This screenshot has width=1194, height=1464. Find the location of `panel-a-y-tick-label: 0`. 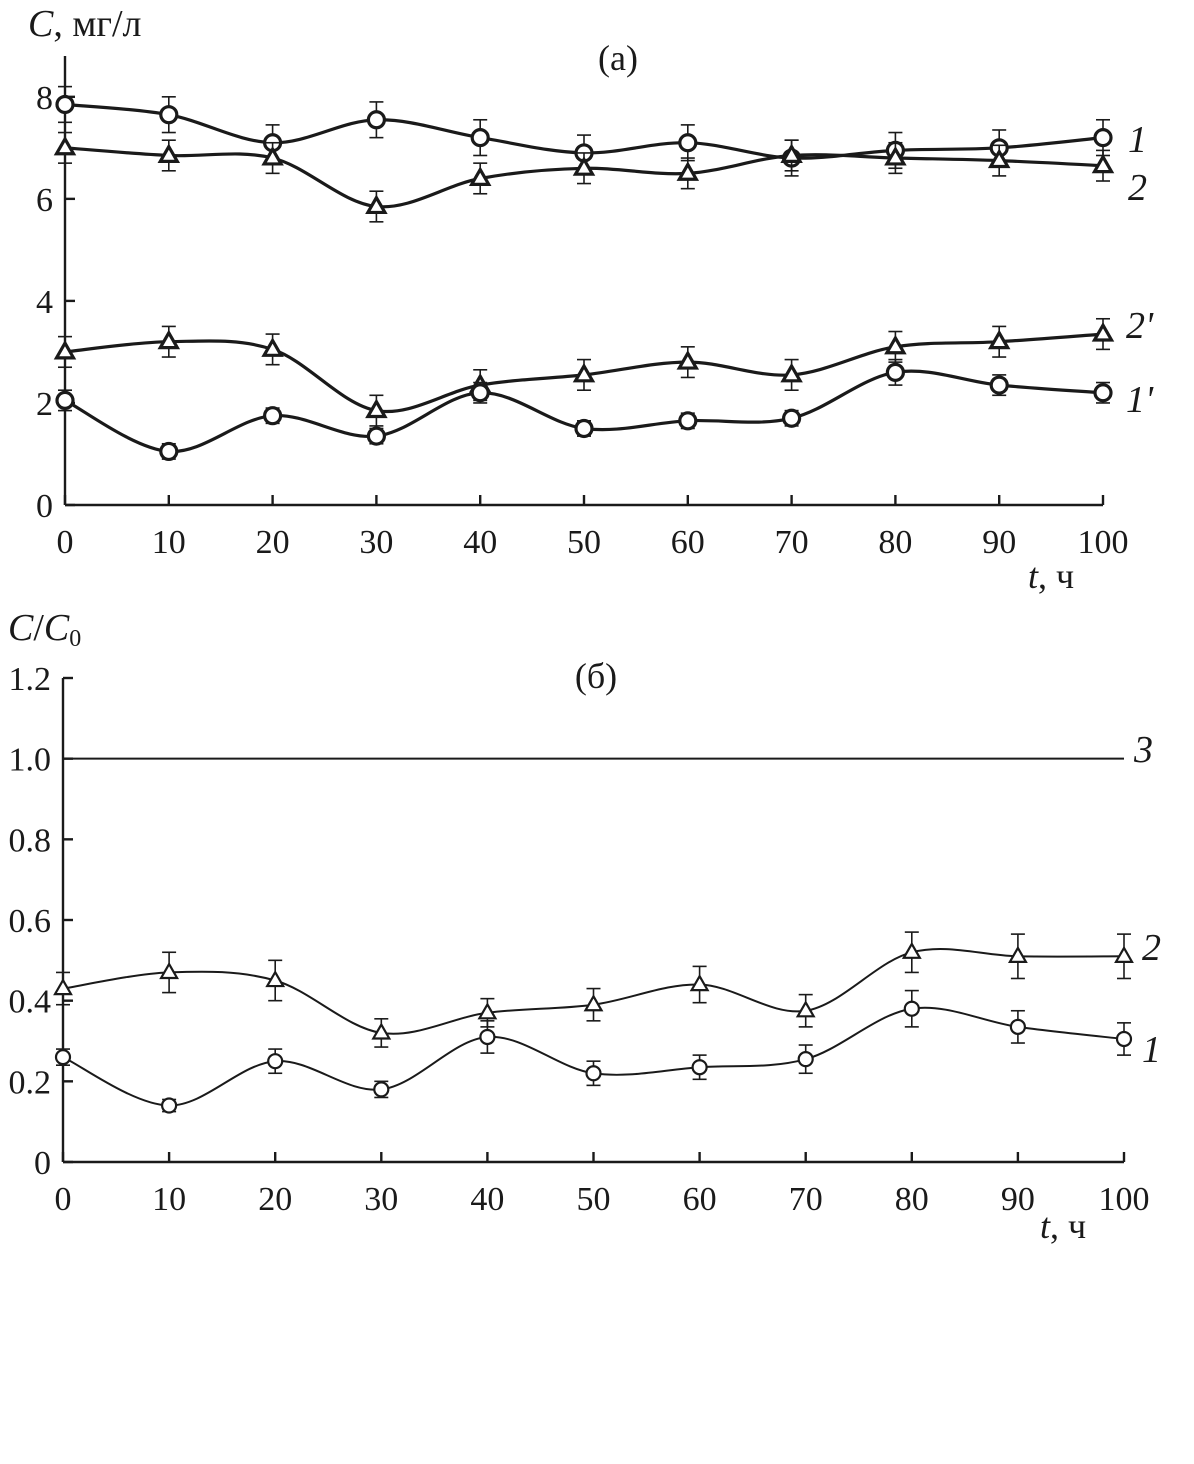

panel-a-y-tick-label: 0 is located at coordinates (44, 506).